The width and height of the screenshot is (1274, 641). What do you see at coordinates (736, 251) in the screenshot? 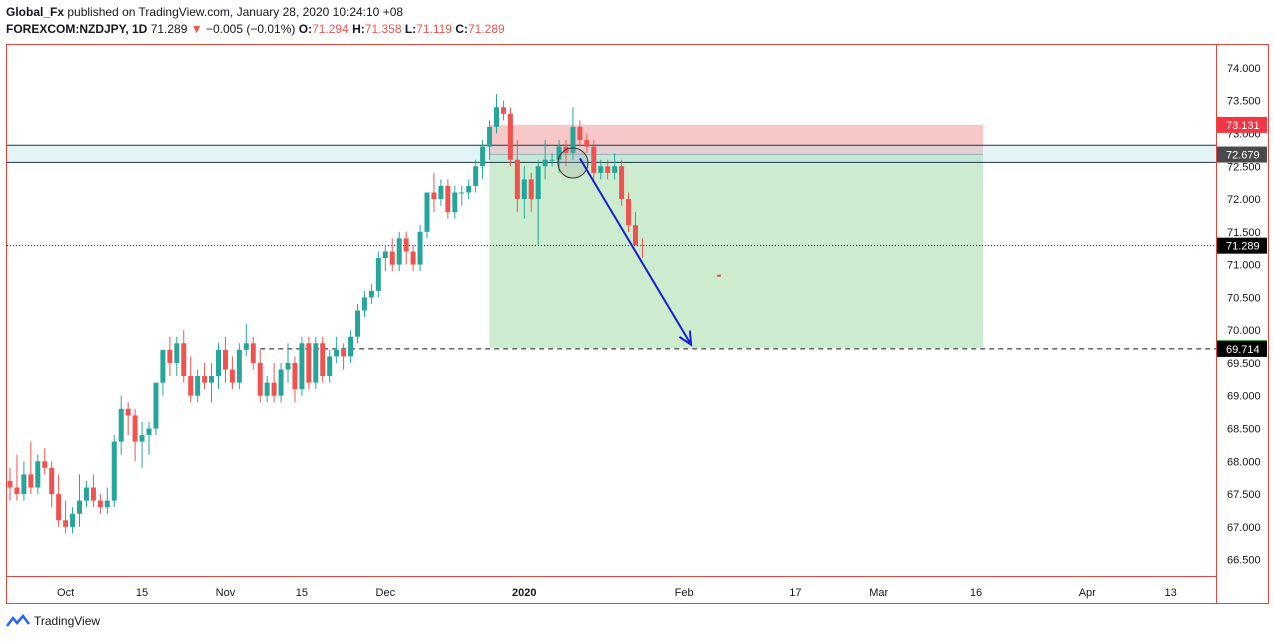
I see `take-profit-zone` at bounding box center [736, 251].